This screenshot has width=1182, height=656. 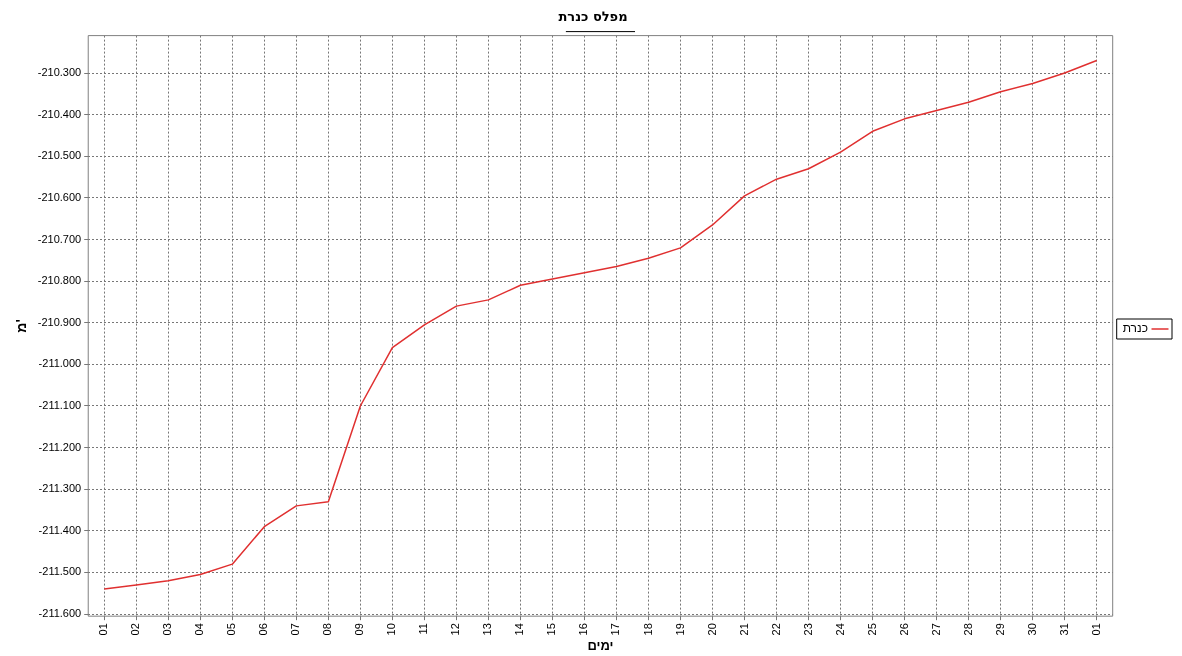 What do you see at coordinates (487, 629) in the screenshot?
I see `x-tick-label: 13` at bounding box center [487, 629].